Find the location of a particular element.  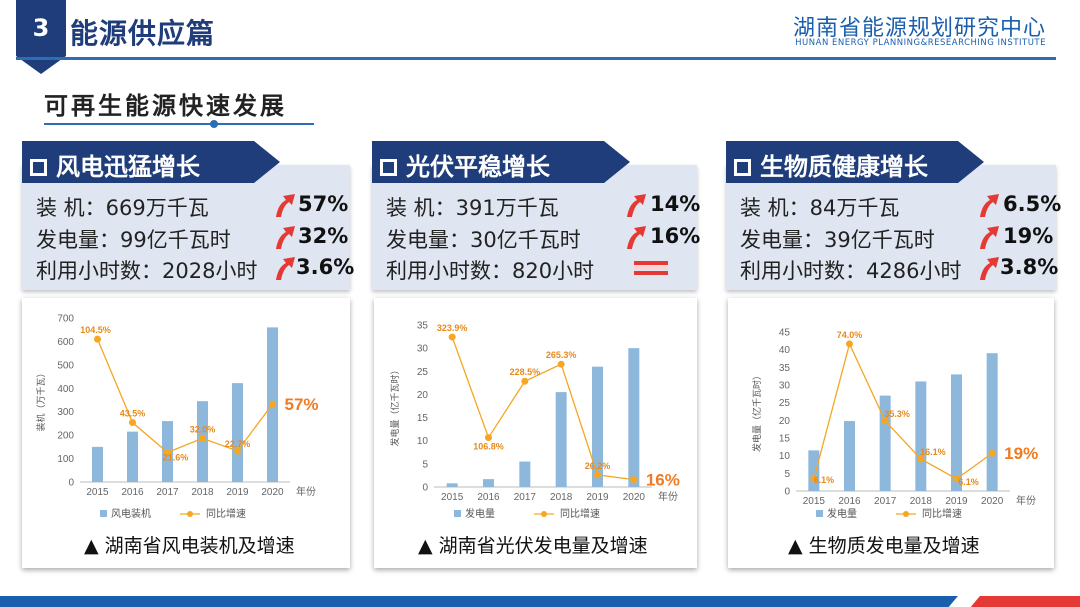

solar-generation-growth: 16% is located at coordinates (675, 236).